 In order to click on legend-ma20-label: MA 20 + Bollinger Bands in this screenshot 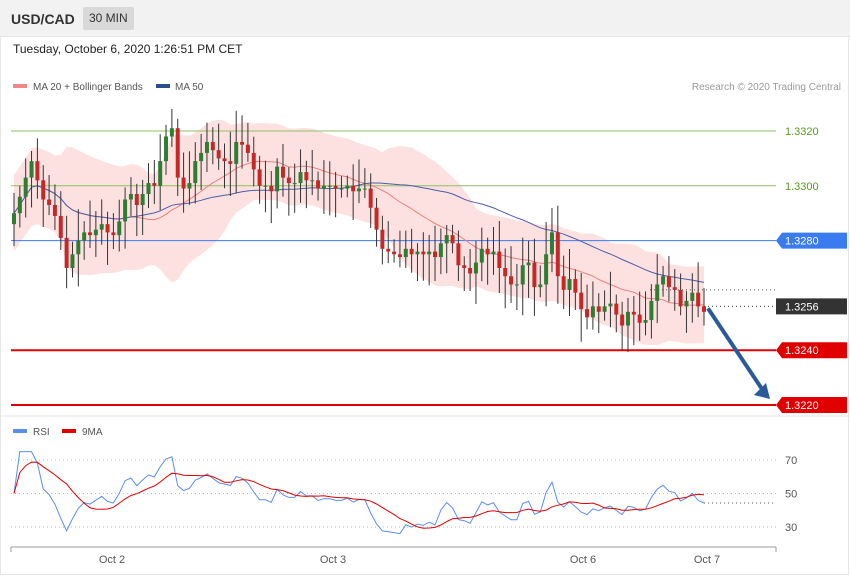, I will do `click(88, 87)`.